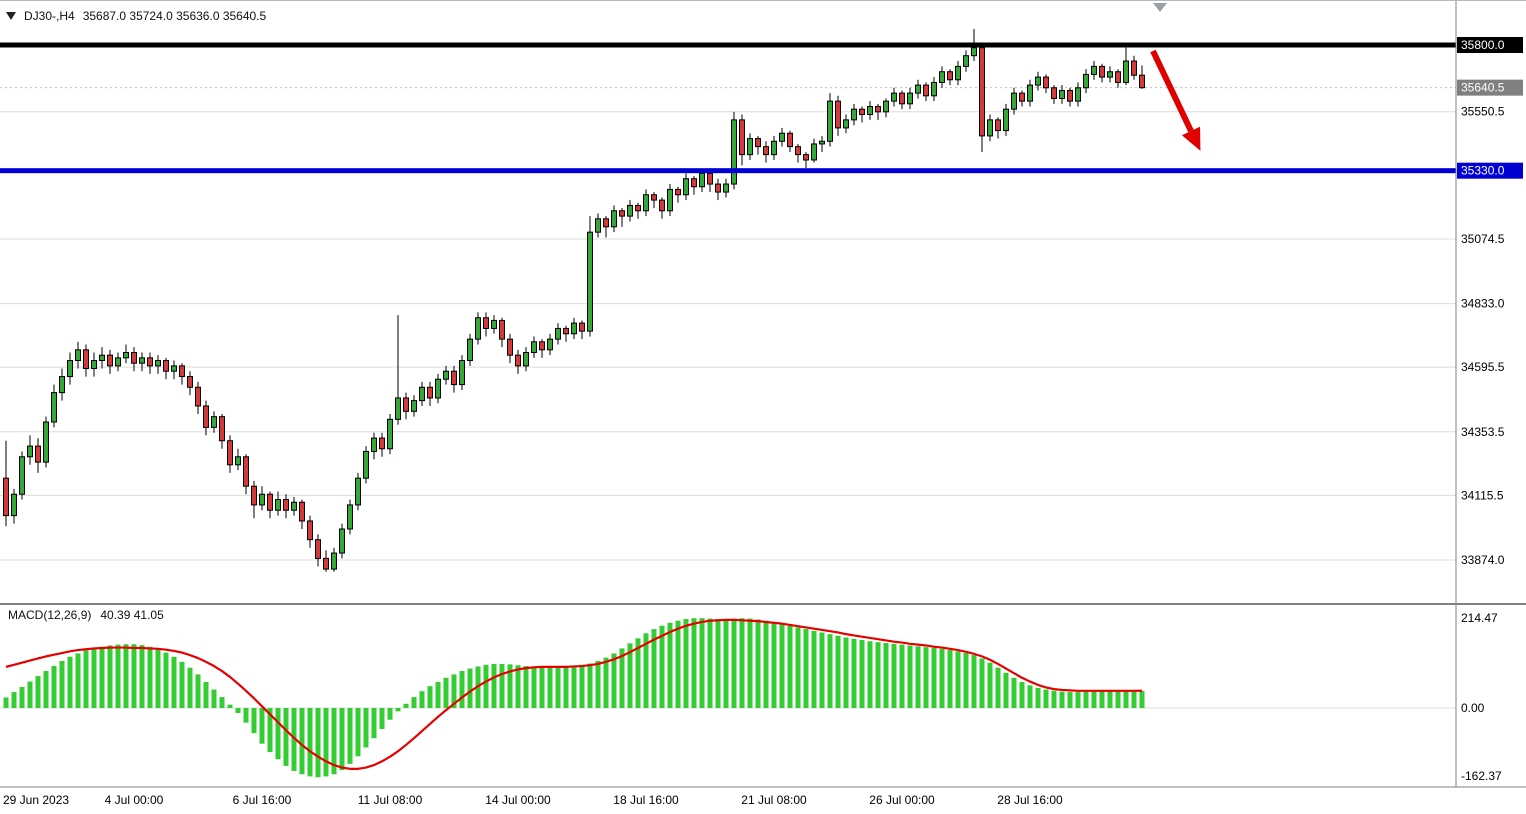 This screenshot has height=814, width=1526. What do you see at coordinates (763, 604) in the screenshot?
I see `indicator-panel-separator` at bounding box center [763, 604].